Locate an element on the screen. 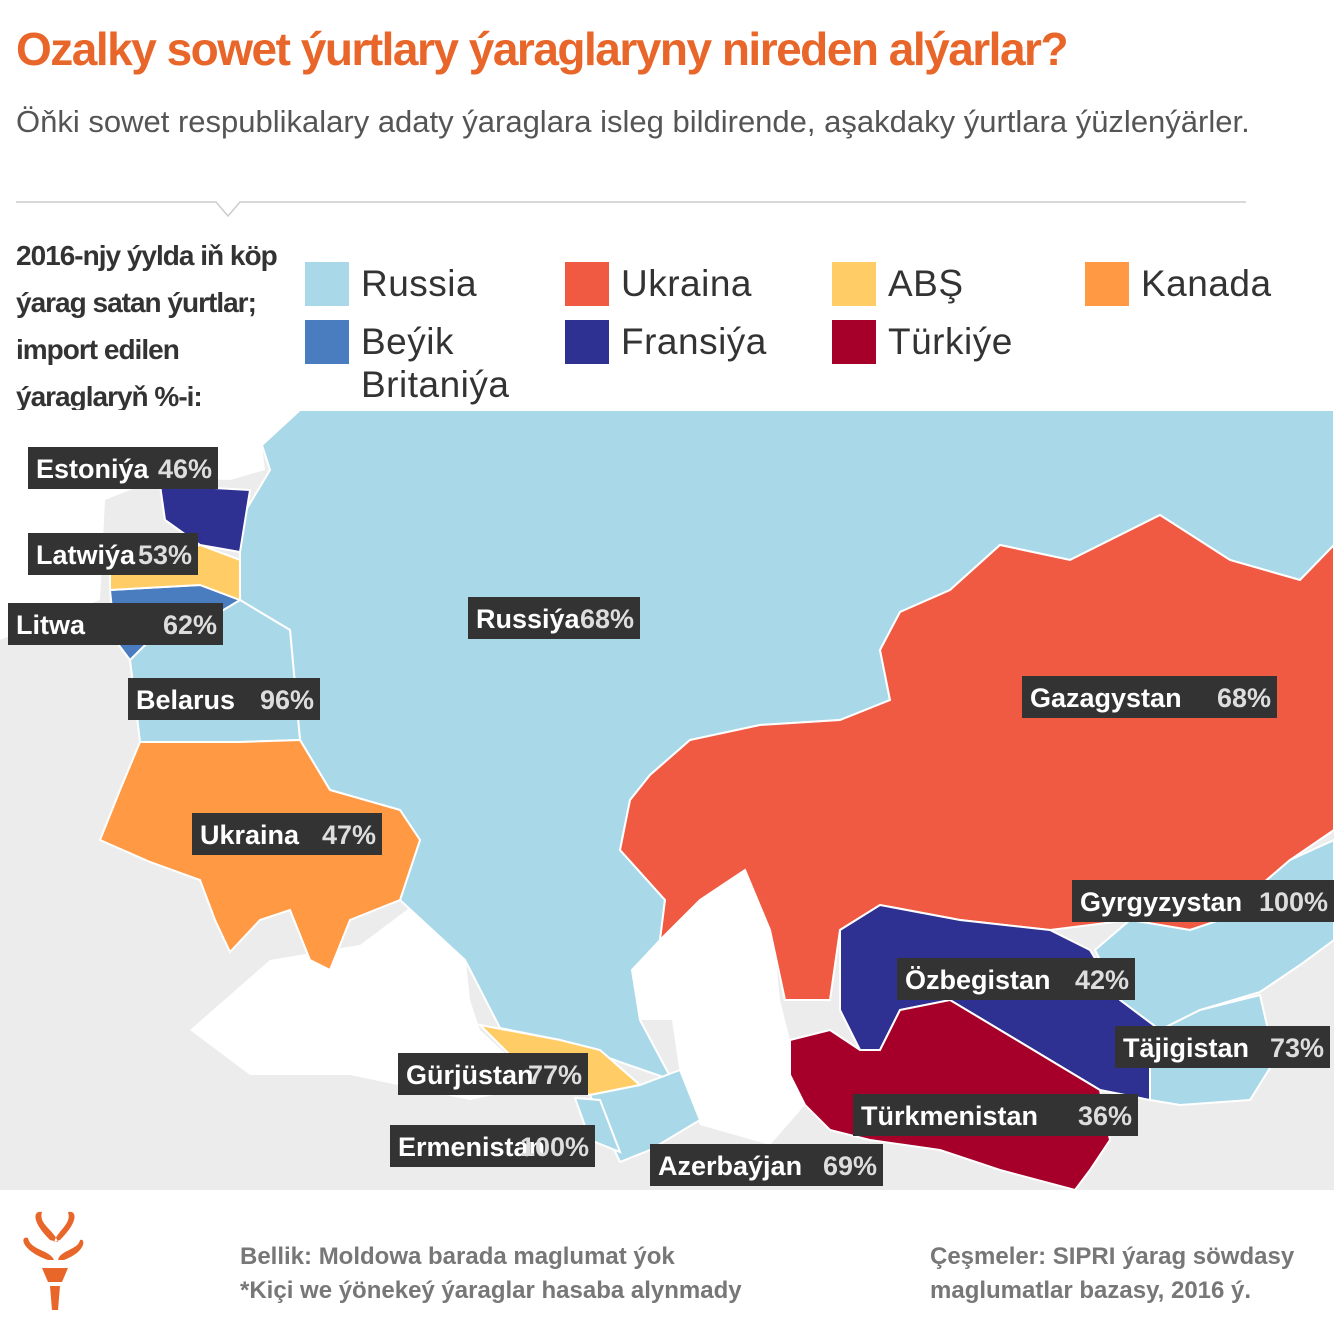 Image resolution: width=1334 pixels, height=1335 pixels. legend-label: Ukraina is located at coordinates (686, 283).